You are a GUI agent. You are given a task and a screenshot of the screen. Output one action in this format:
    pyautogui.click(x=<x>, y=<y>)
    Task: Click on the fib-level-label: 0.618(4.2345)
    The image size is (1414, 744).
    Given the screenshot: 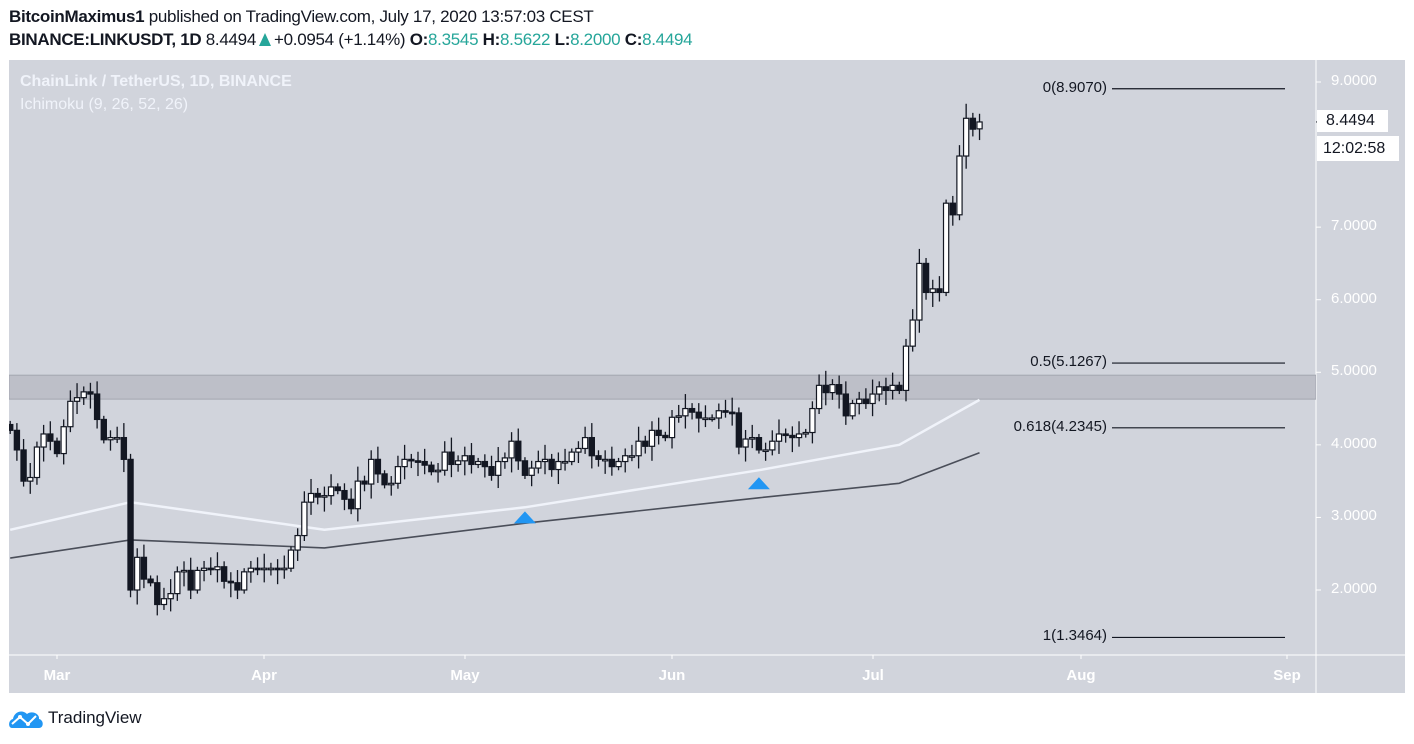 What is the action you would take?
    pyautogui.click(x=1060, y=426)
    